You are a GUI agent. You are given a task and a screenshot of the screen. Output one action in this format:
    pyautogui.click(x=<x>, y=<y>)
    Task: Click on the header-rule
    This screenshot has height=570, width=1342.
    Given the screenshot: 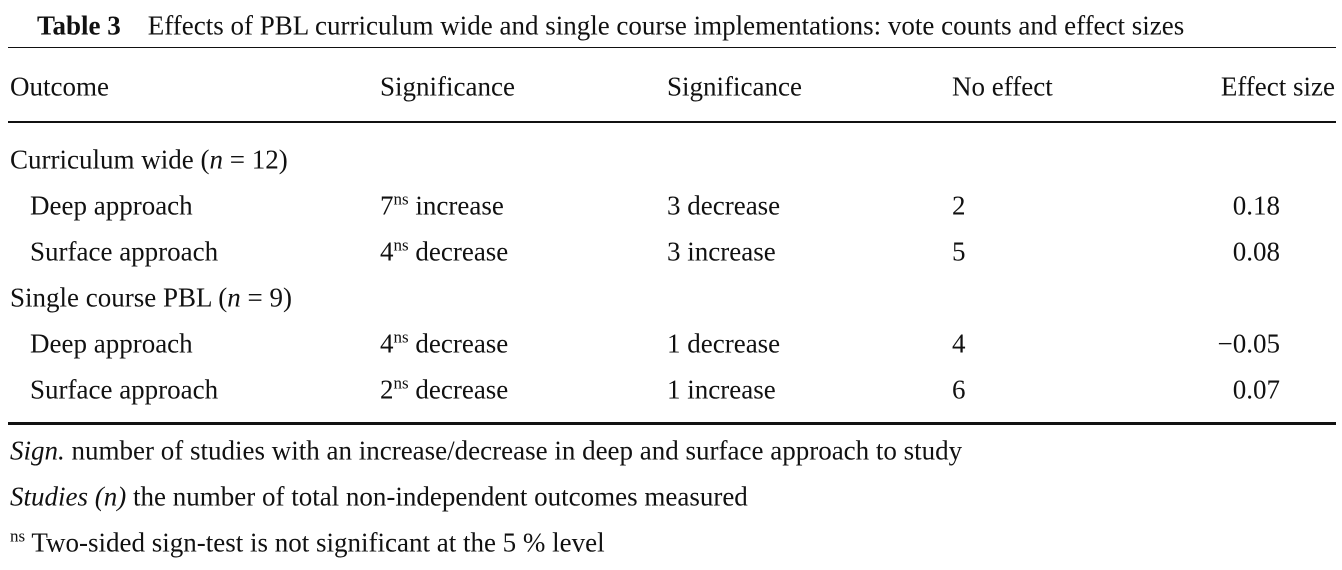 What is the action you would take?
    pyautogui.click(x=672, y=122)
    